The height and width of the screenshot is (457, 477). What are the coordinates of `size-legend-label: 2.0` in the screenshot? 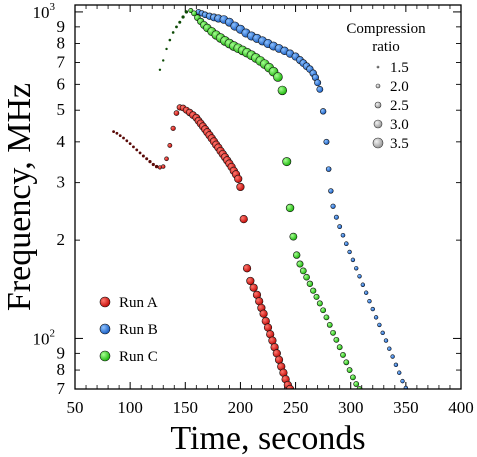 It's located at (399, 87).